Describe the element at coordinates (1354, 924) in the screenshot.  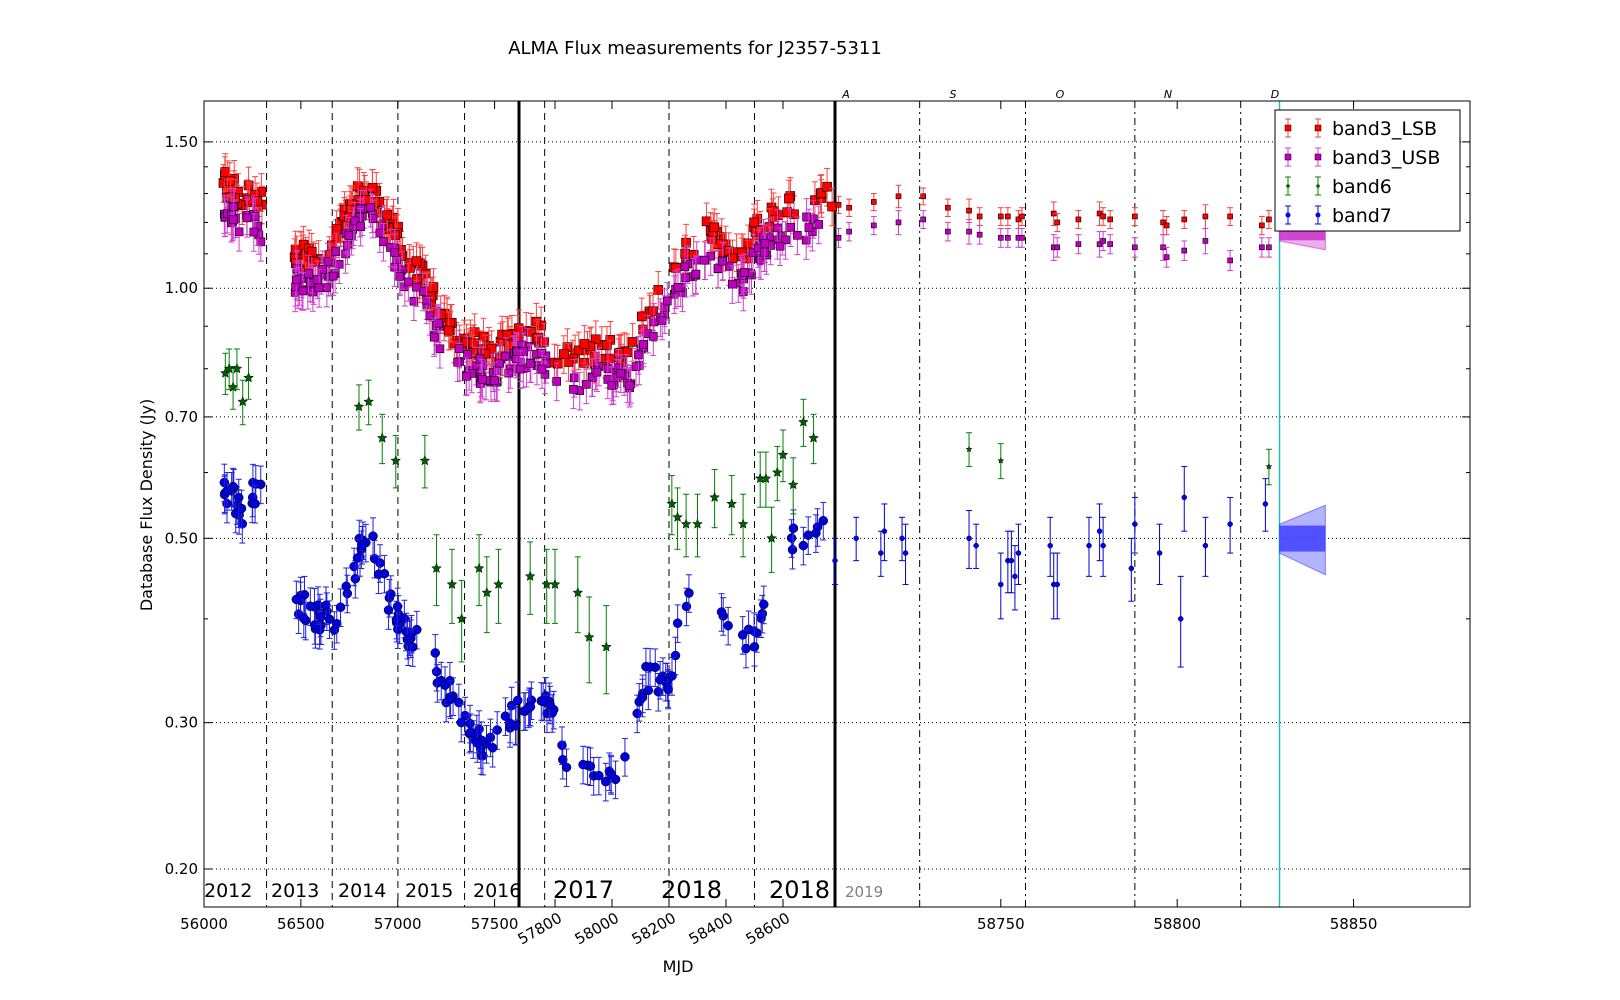
I see `x-tick-label: 58850` at that location.